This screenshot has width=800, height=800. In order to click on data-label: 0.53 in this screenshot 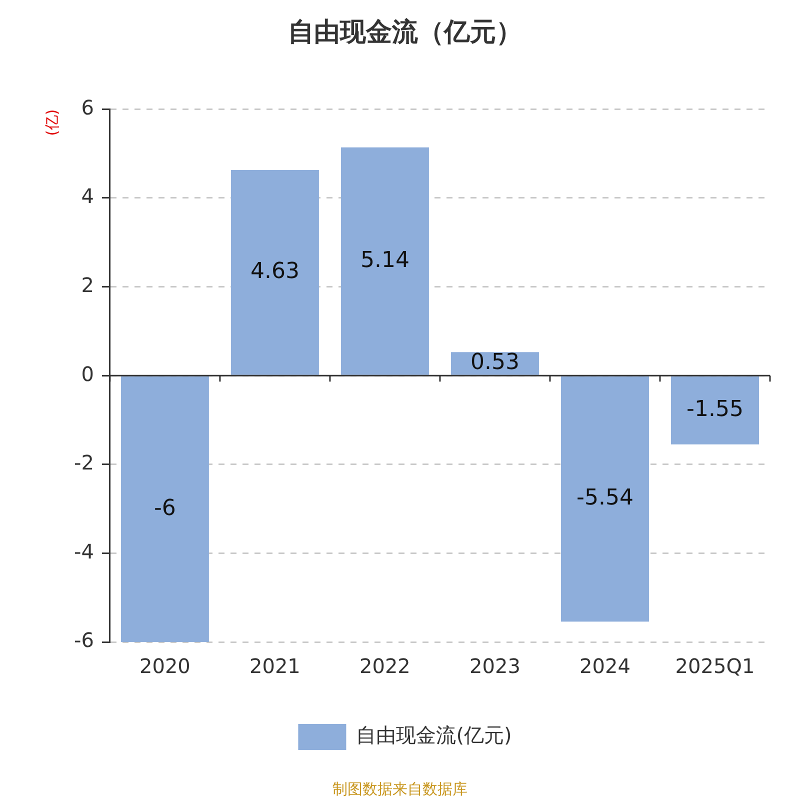, I will do `click(495, 363)`.